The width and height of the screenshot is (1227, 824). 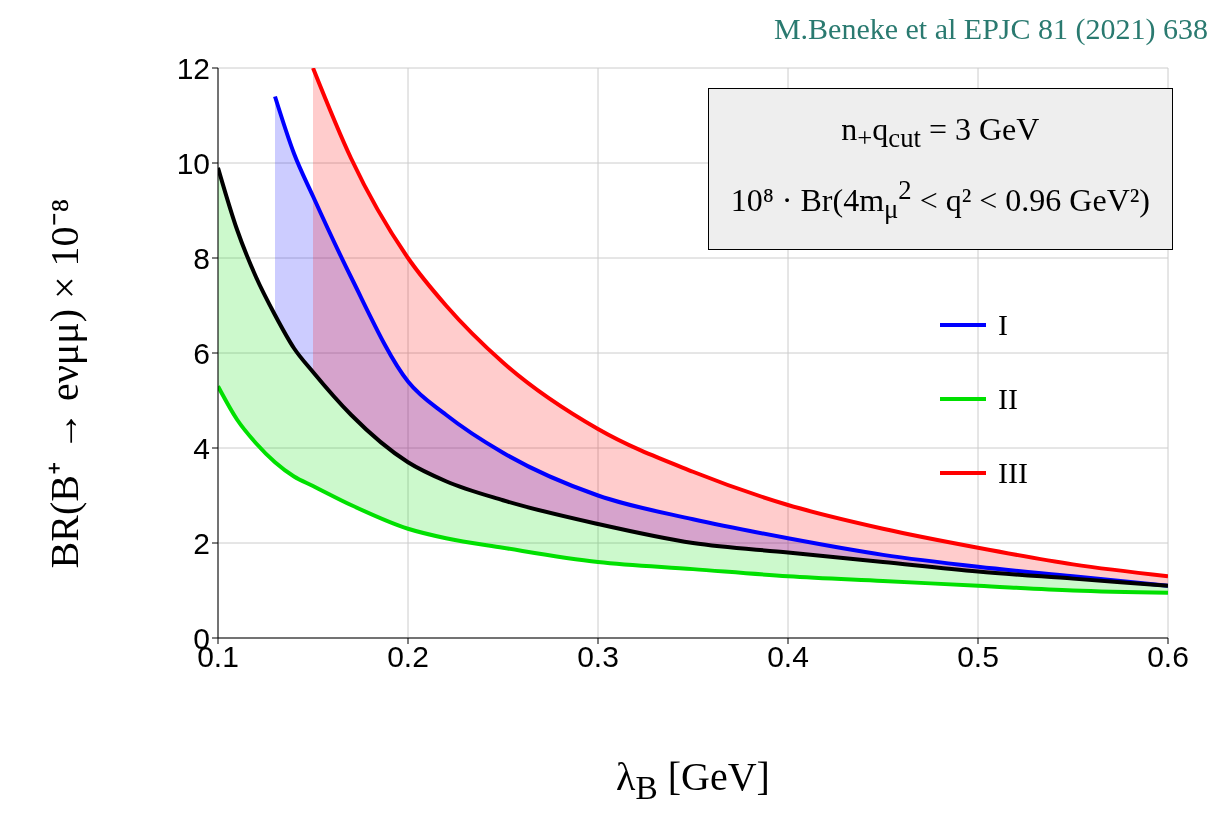 What do you see at coordinates (940, 132) in the screenshot?
I see `annotation: n$_{+}$q$_{cut}$ = 3 GeV` at bounding box center [940, 132].